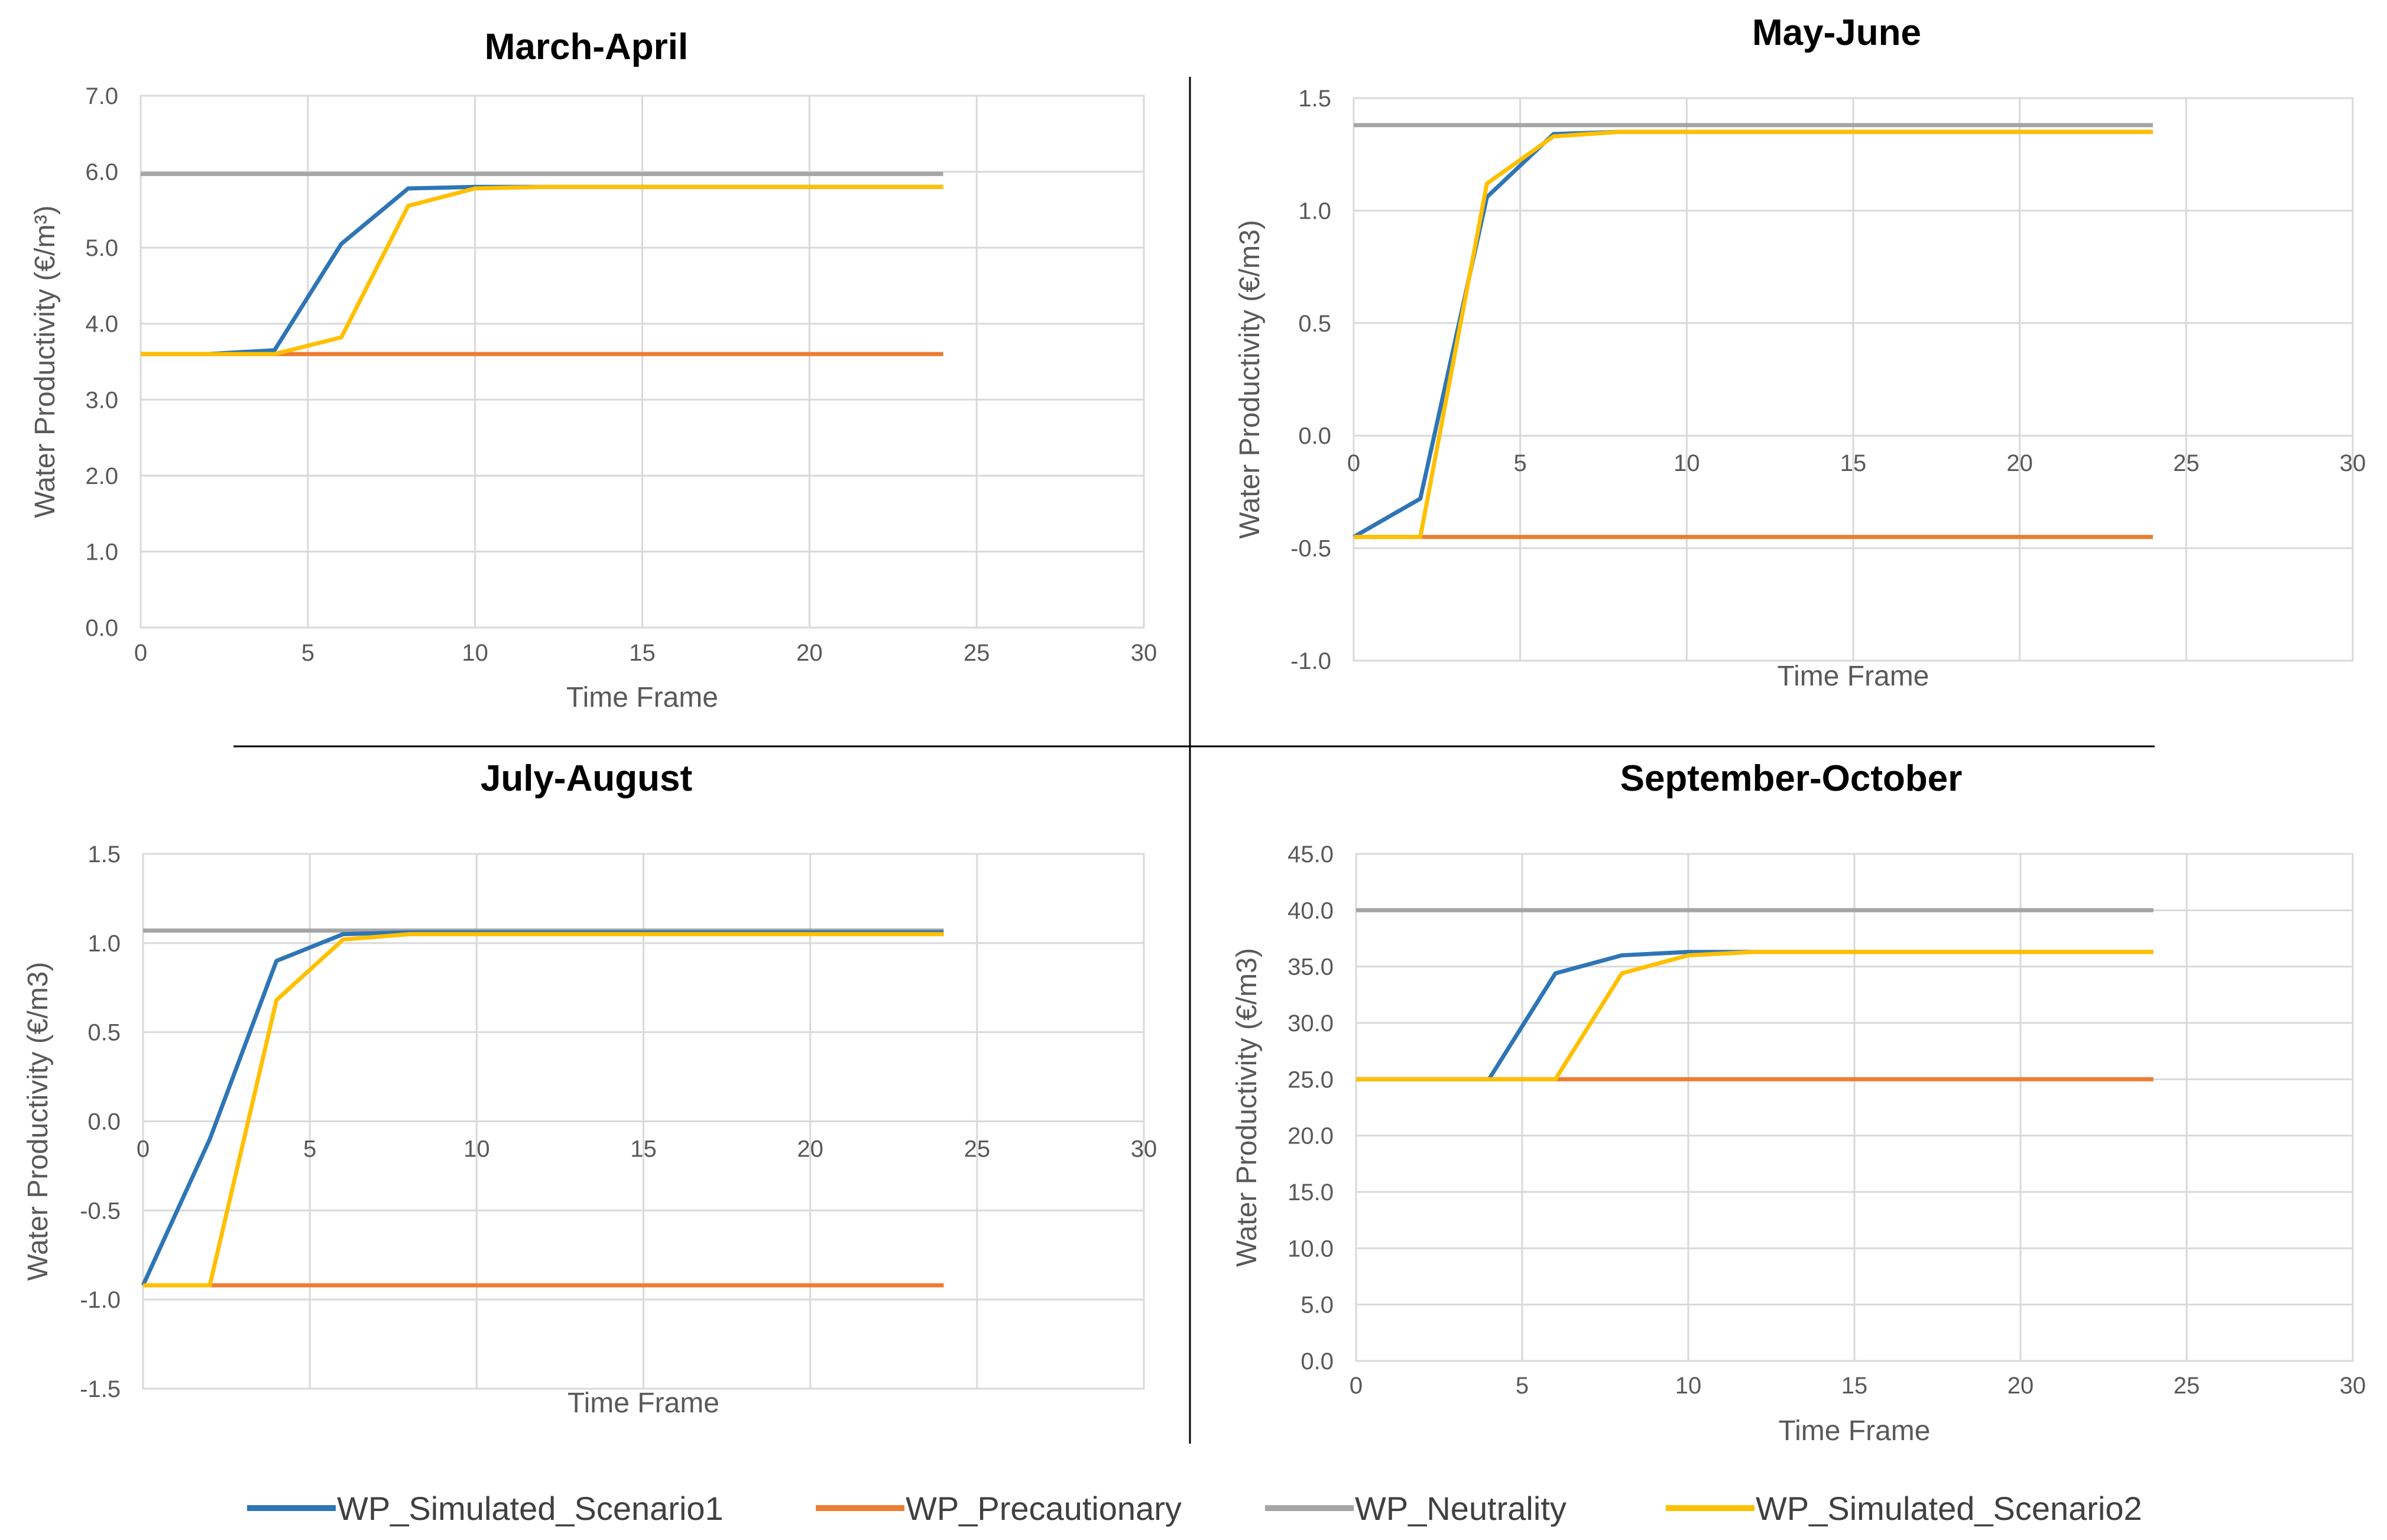  I want to click on y-tick-label: 30.0, so click(1311, 1024).